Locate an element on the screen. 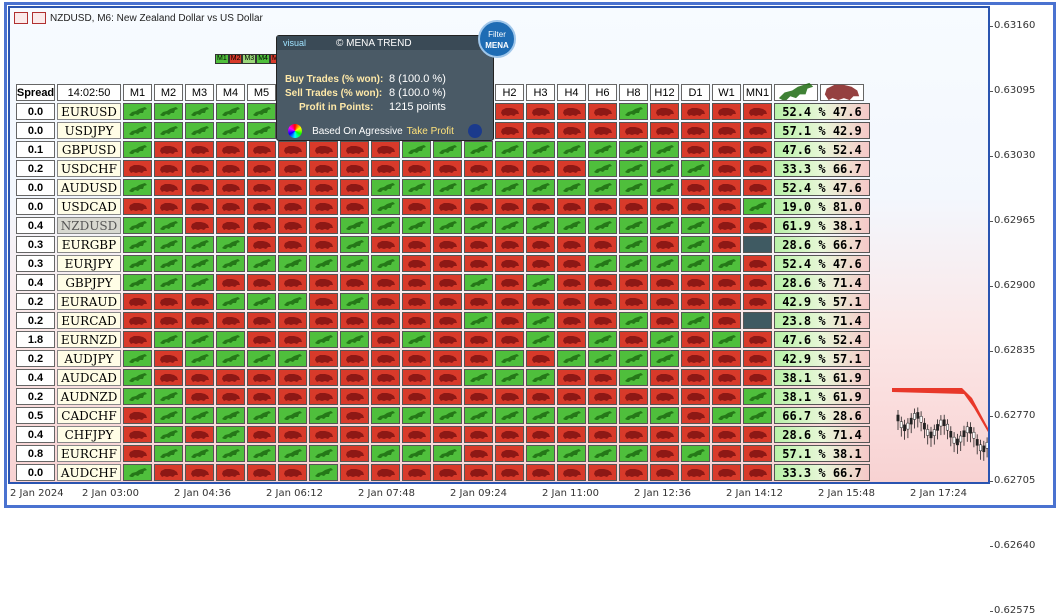 Image resolution: width=1064 pixels, height=616 pixels. symbol-button: USDCHF is located at coordinates (89, 168).